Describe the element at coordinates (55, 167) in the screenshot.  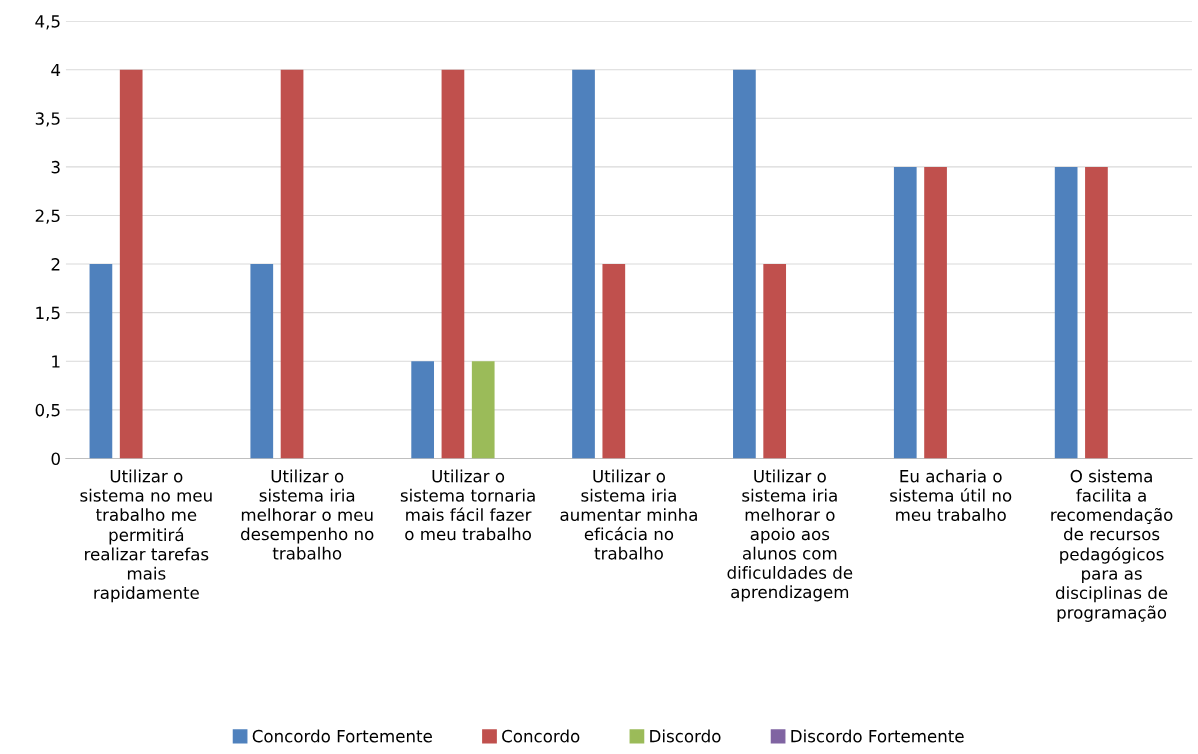
I see `y-tick-label: 3` at that location.